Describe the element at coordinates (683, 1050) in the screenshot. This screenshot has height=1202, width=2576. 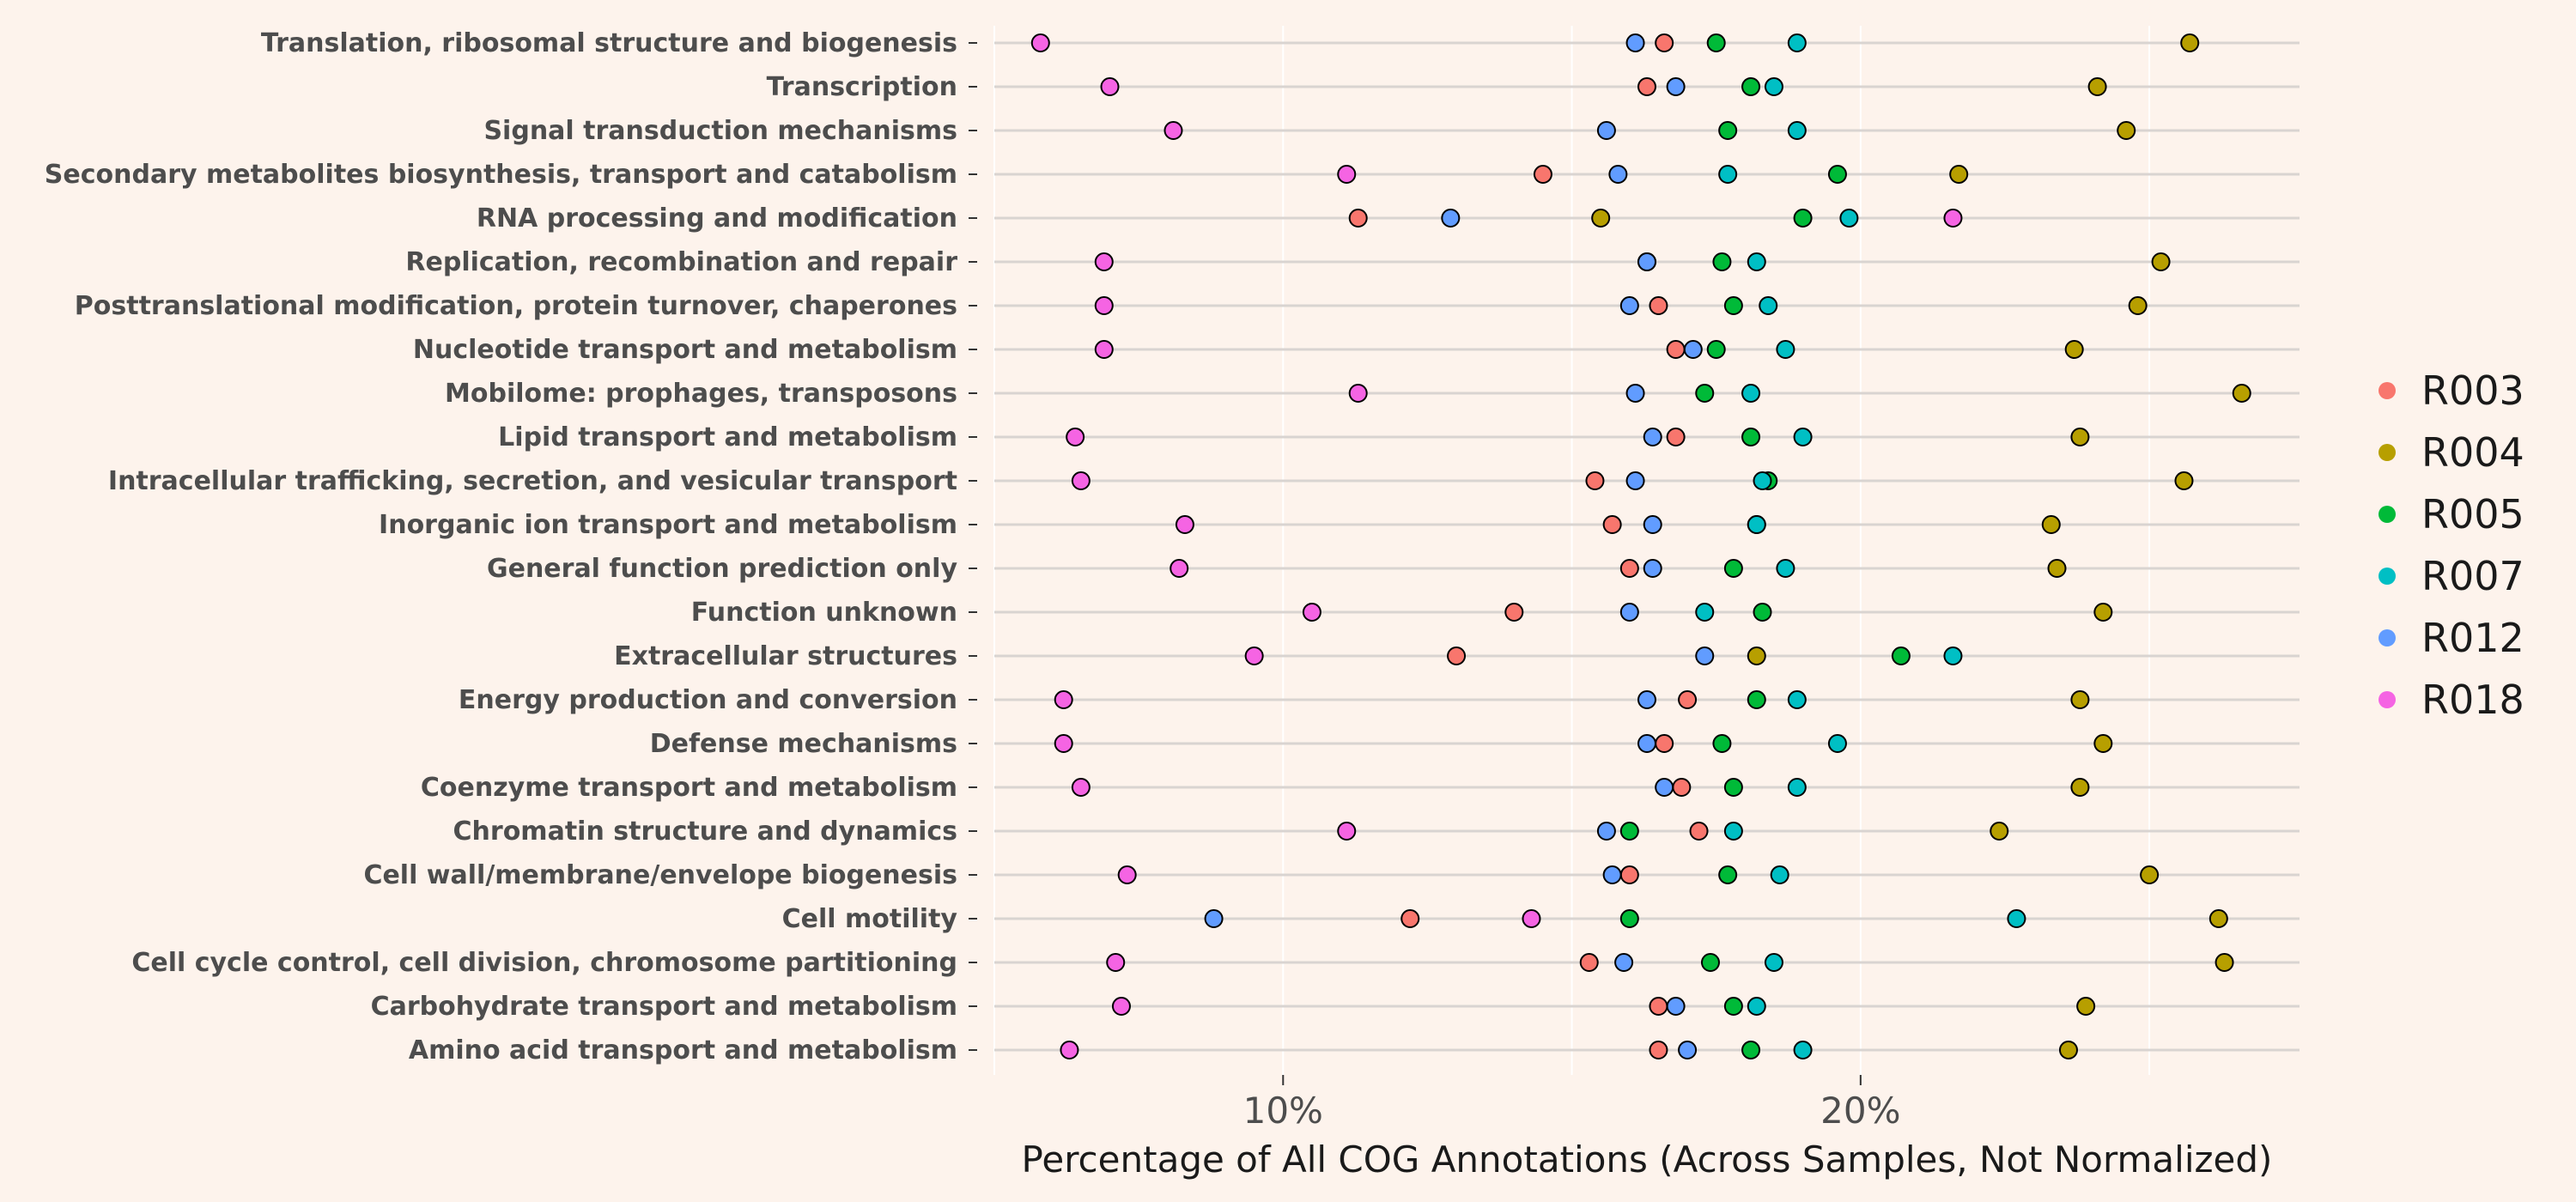
I see `category-label: Amino acid transport and metabolism` at that location.